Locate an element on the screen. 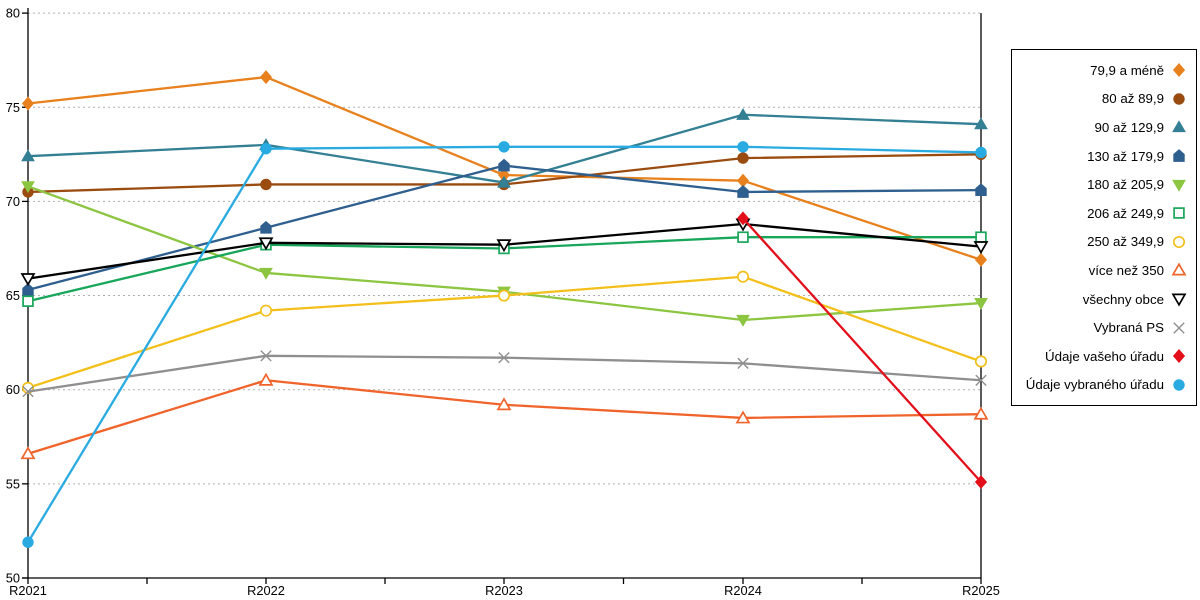 This screenshot has height=600, width=1200. legend-item: 206 až 249,9 is located at coordinates (1103, 213).